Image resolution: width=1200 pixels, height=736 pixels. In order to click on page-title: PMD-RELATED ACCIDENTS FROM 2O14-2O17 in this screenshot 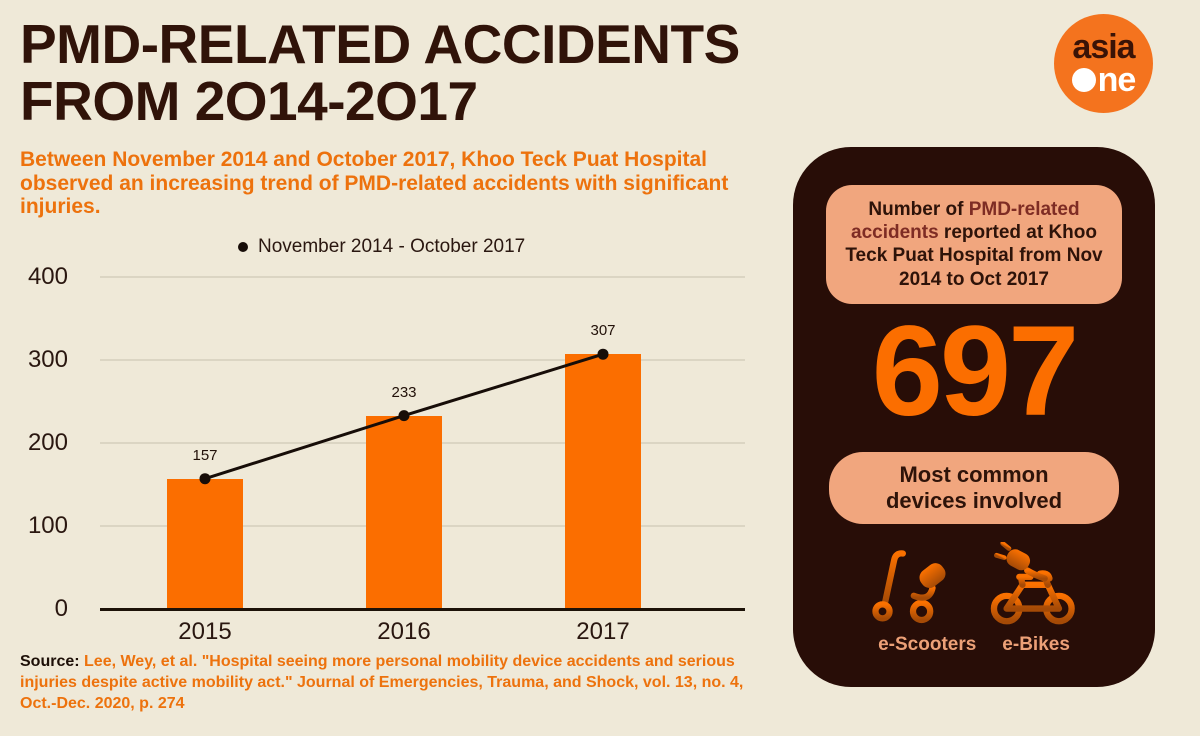, I will do `click(380, 73)`.